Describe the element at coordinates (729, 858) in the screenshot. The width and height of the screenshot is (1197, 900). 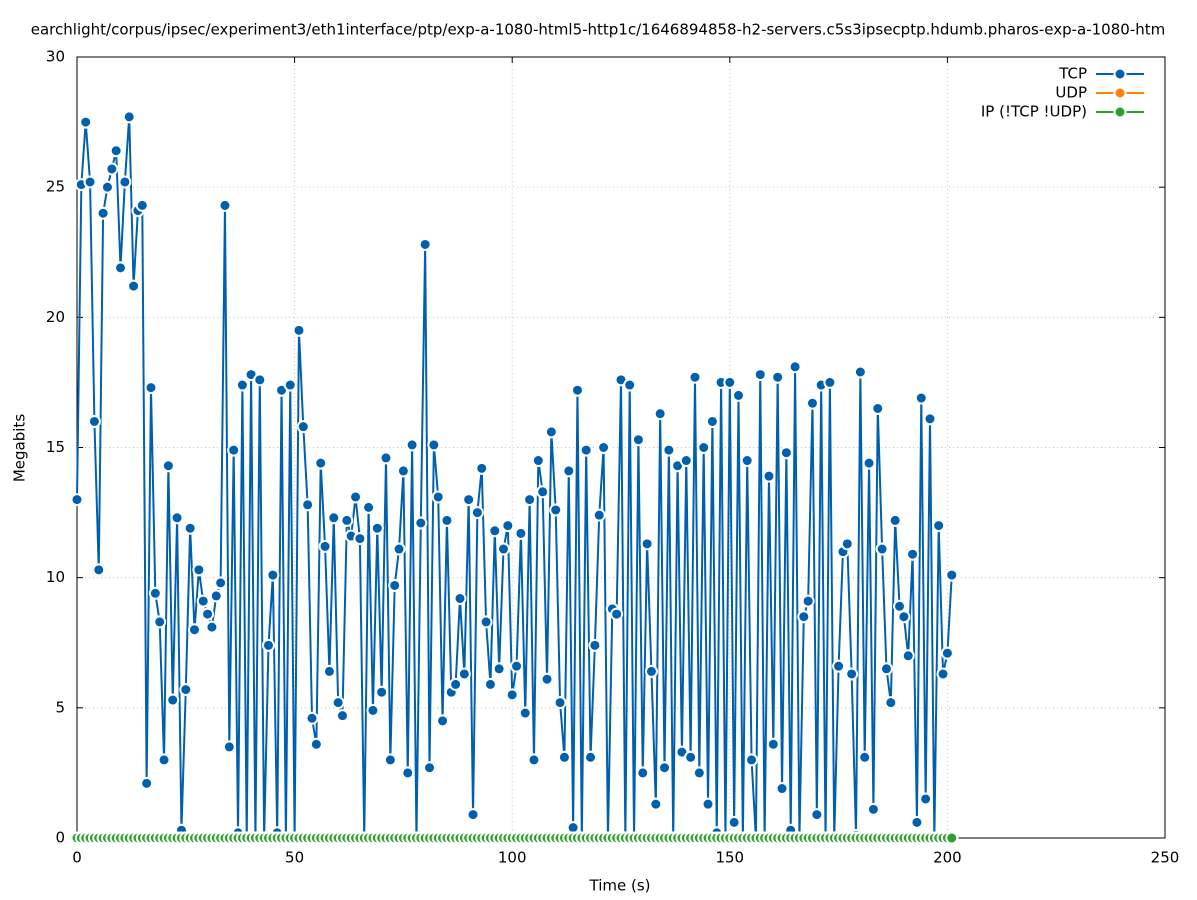
I see `x-tick-label: 150` at that location.